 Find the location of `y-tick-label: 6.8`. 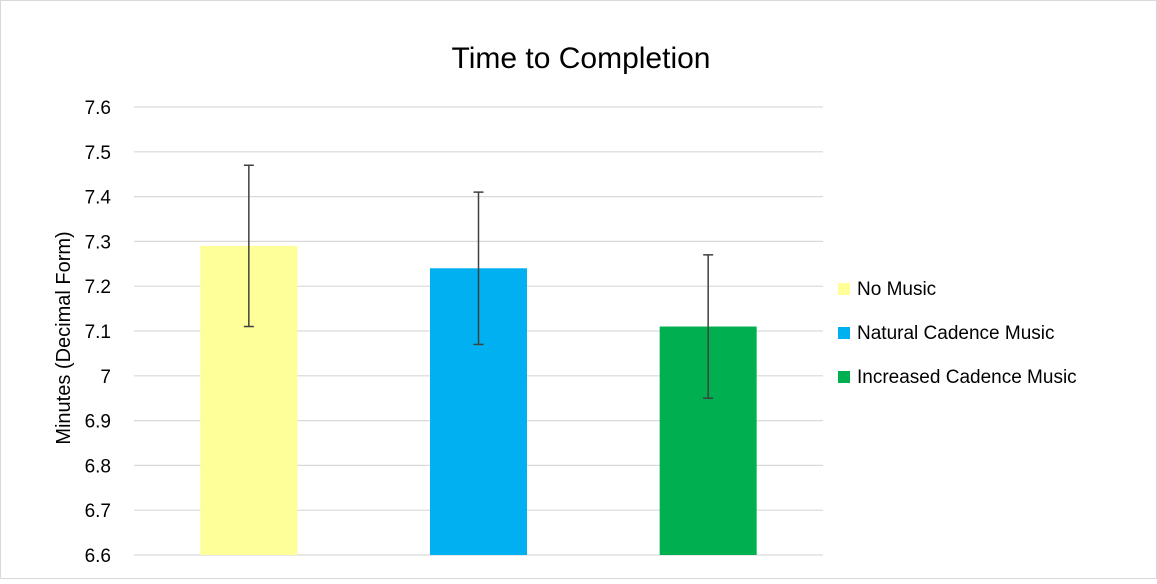

y-tick-label: 6.8 is located at coordinates (98, 466).